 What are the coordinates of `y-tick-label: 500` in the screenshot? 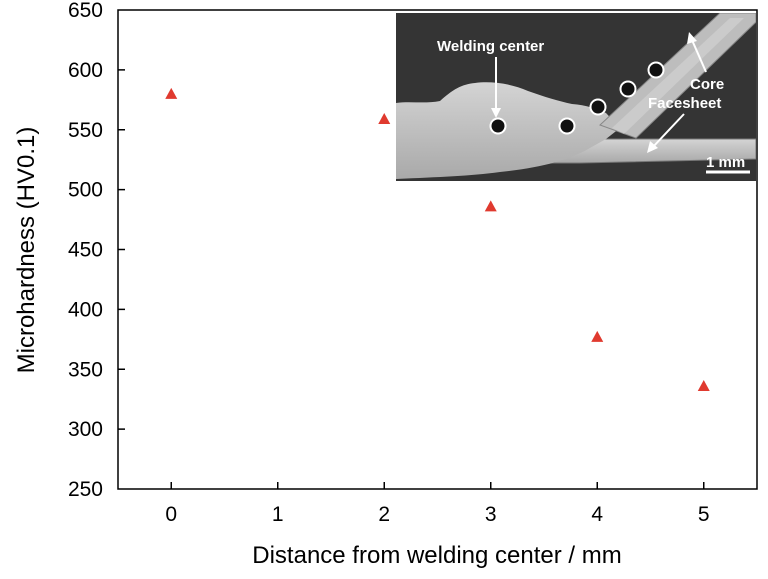 It's located at (85, 190).